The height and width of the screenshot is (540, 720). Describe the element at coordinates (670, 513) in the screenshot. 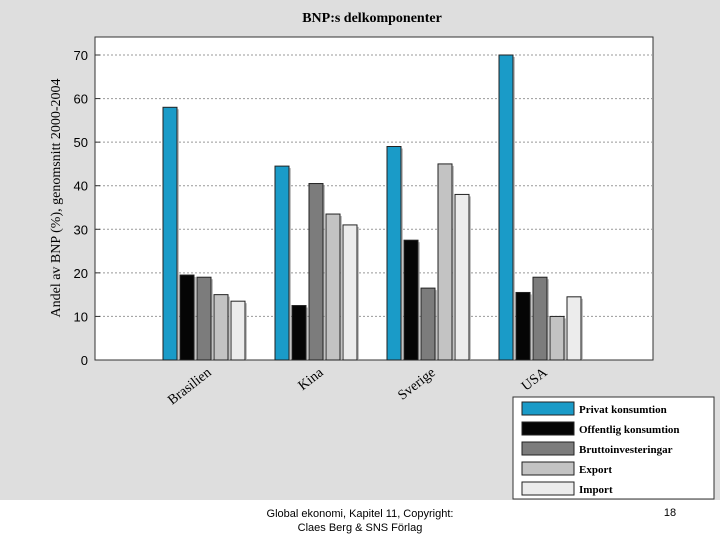

I see `page-number: 18` at that location.